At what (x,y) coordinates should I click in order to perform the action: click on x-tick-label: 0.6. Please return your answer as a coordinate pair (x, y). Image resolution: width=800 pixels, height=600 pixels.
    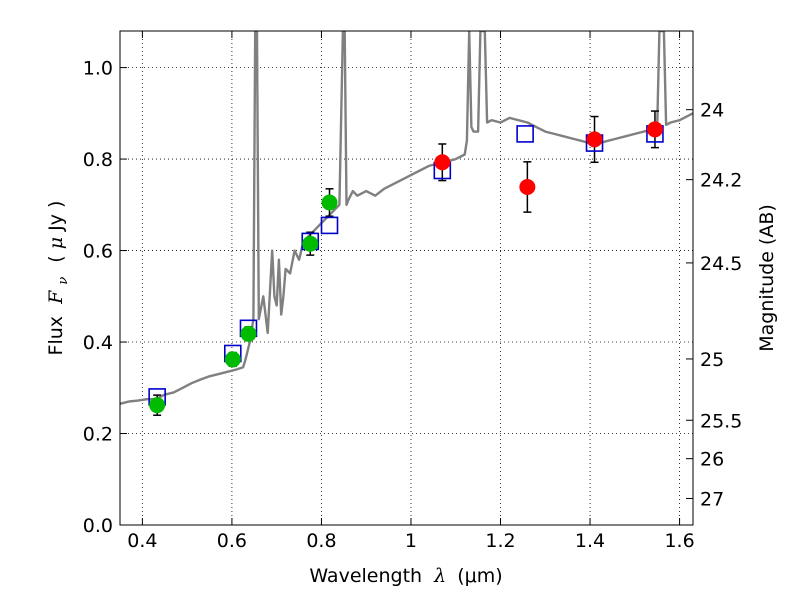
    Looking at the image, I should click on (232, 541).